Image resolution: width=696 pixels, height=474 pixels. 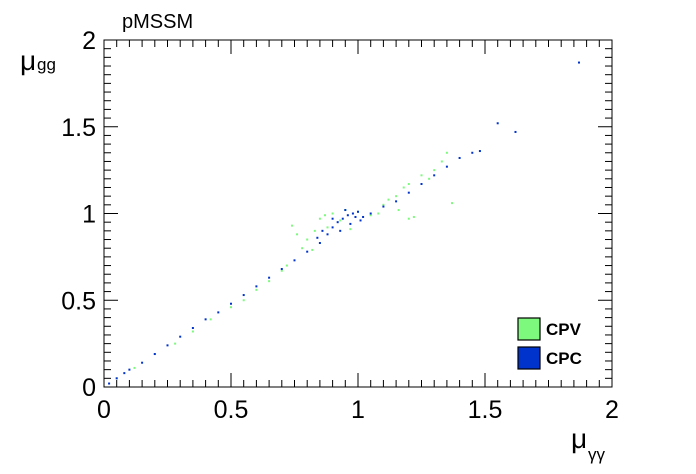 What do you see at coordinates (564, 358) in the screenshot?
I see `legend-label-cpc: CPC` at bounding box center [564, 358].